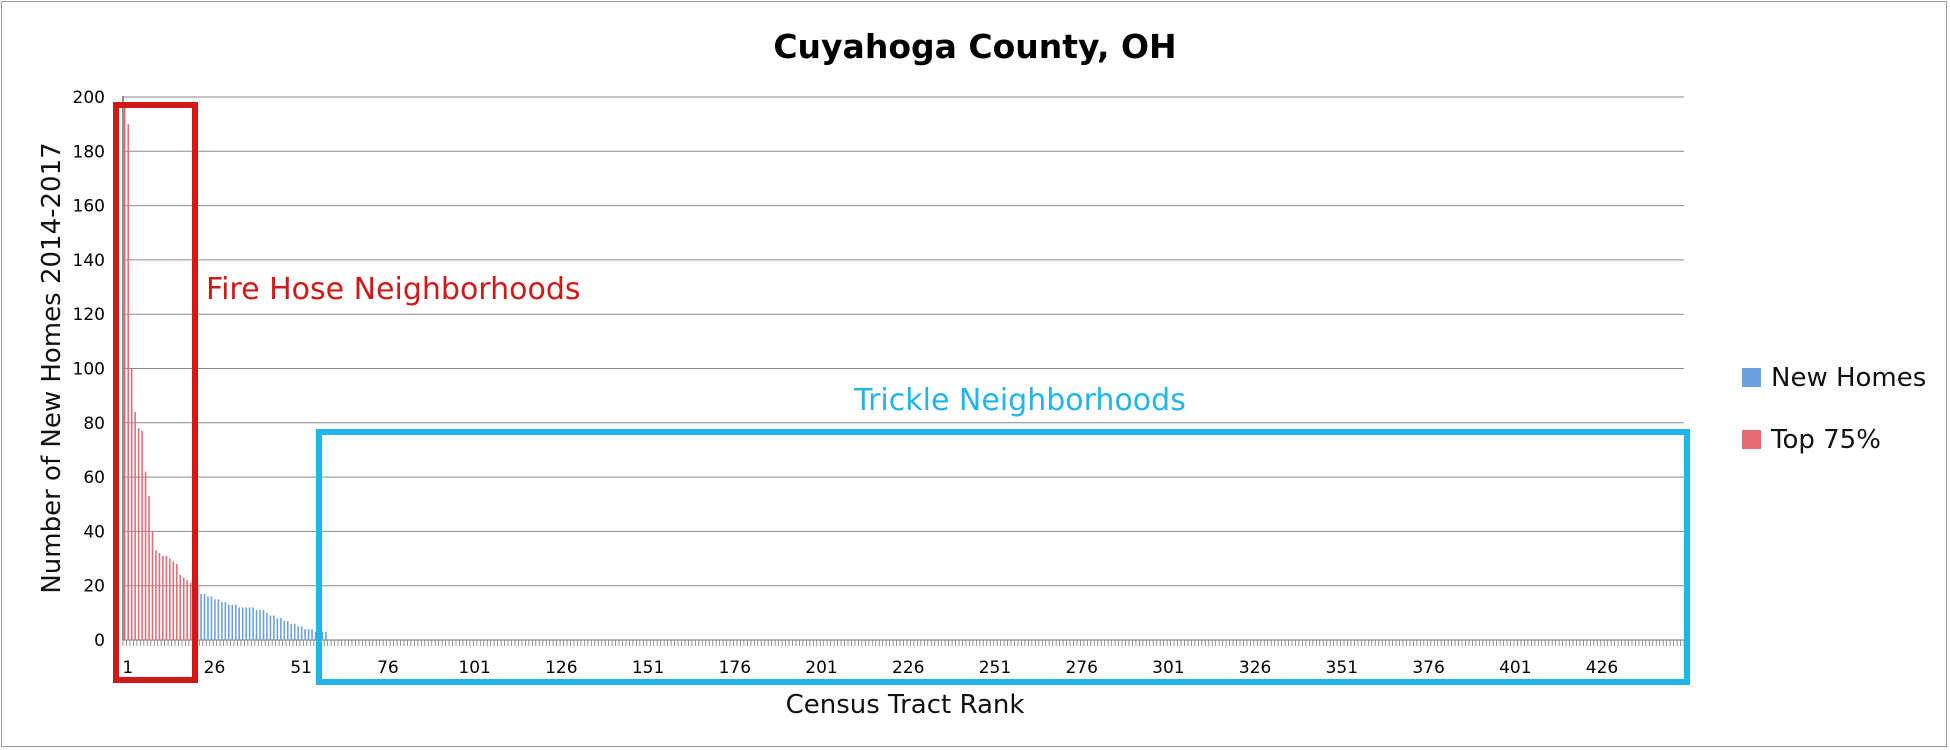 The width and height of the screenshot is (1950, 750). I want to click on x-tick-label: 1, so click(127, 668).